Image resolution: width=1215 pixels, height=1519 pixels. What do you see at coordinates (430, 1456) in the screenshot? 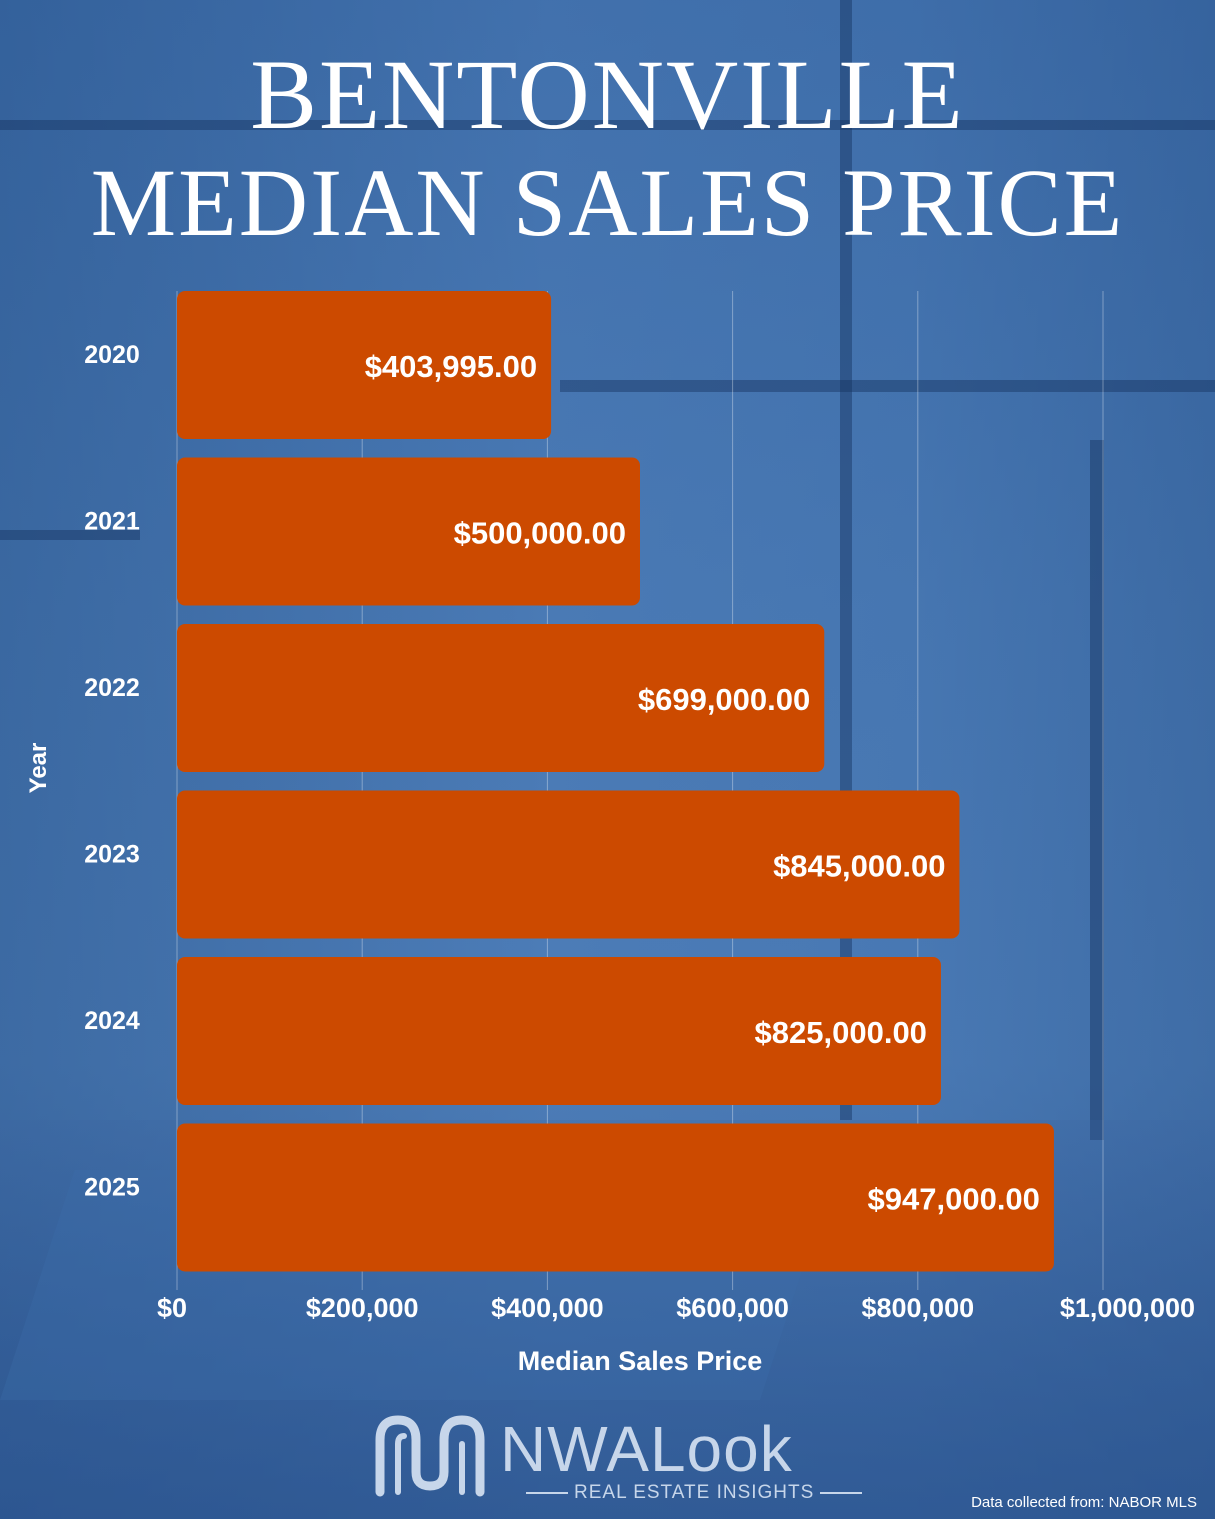
I see `logo-mark-icon` at bounding box center [430, 1456].